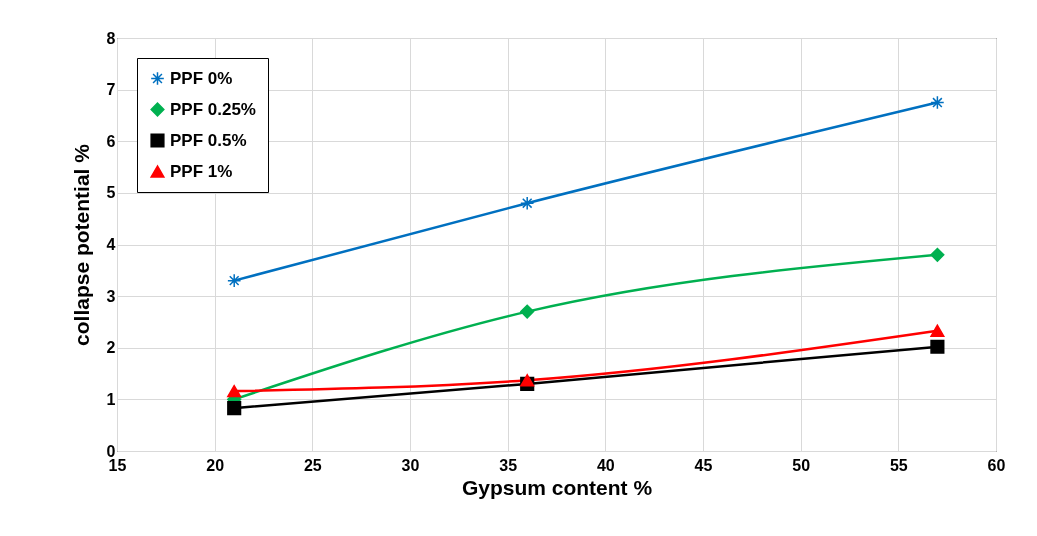 This screenshot has width=1037, height=536. Describe the element at coordinates (111, 38) in the screenshot. I see `y-tick-label: 8` at that location.